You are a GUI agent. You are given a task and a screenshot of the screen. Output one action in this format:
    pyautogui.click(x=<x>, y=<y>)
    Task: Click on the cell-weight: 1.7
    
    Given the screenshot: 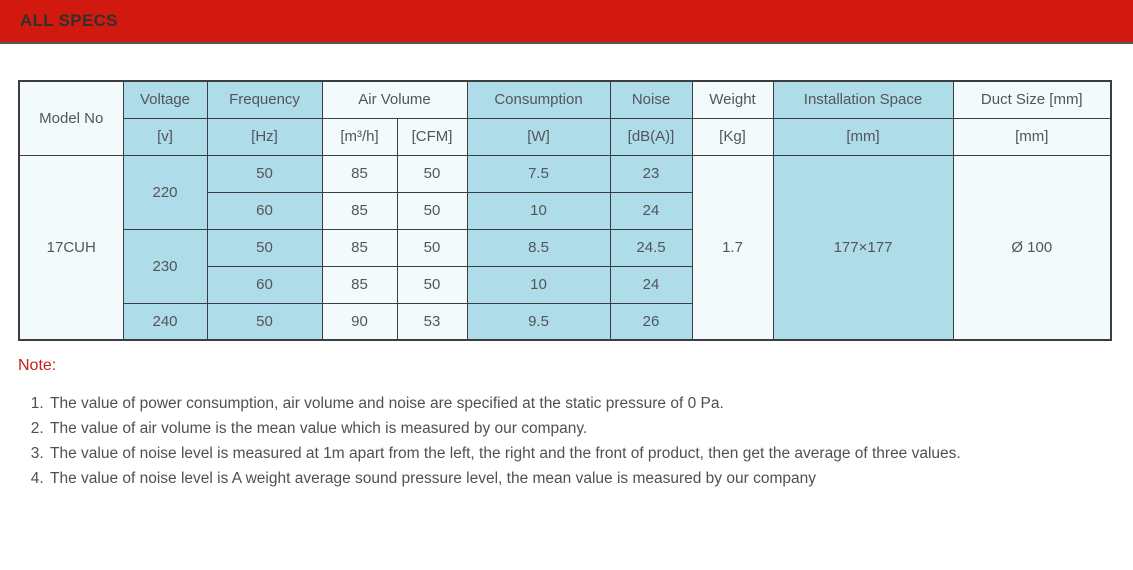 What is the action you would take?
    pyautogui.click(x=732, y=247)
    